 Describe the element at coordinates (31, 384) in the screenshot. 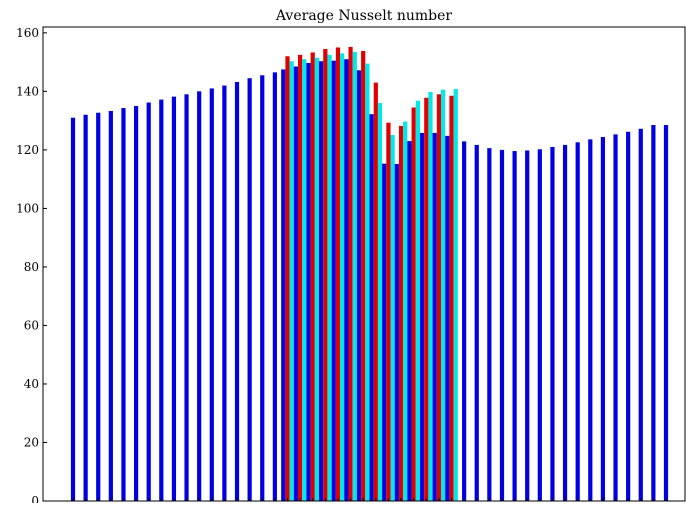

I see `y-tick-label: 40` at that location.